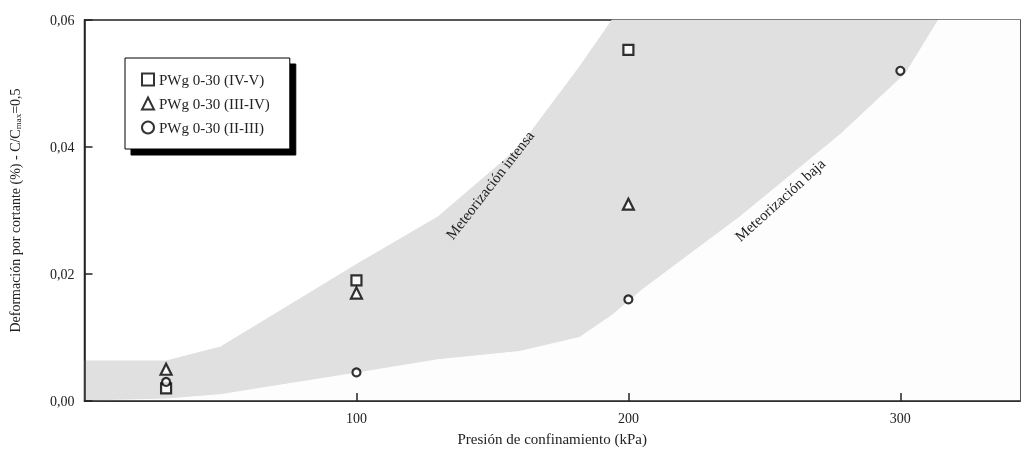 The image size is (1023, 459). Describe the element at coordinates (214, 104) in the screenshot. I see `legend-label: PWg 0-30 (III-IV)` at that location.